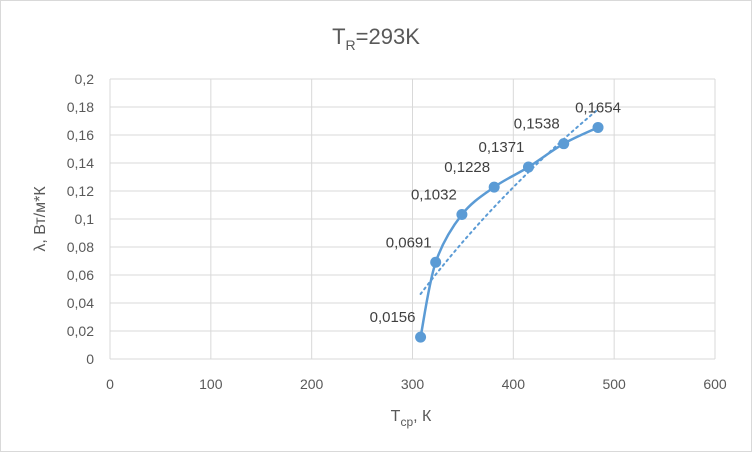  I want to click on series-layer, so click(509, 232).